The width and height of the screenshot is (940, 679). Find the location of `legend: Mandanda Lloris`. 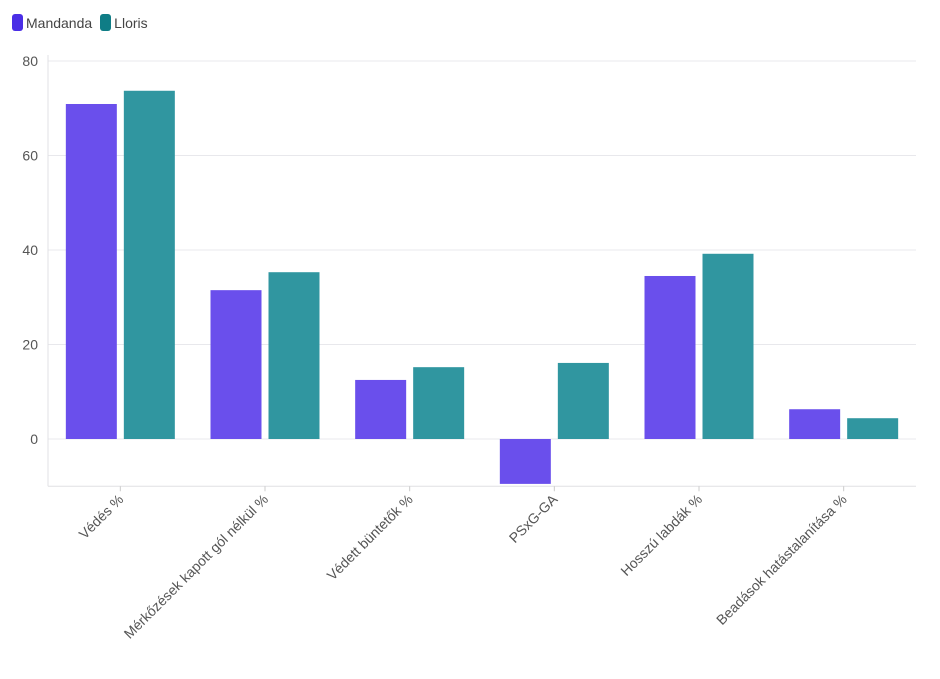

legend: Mandanda Lloris is located at coordinates (80, 22).